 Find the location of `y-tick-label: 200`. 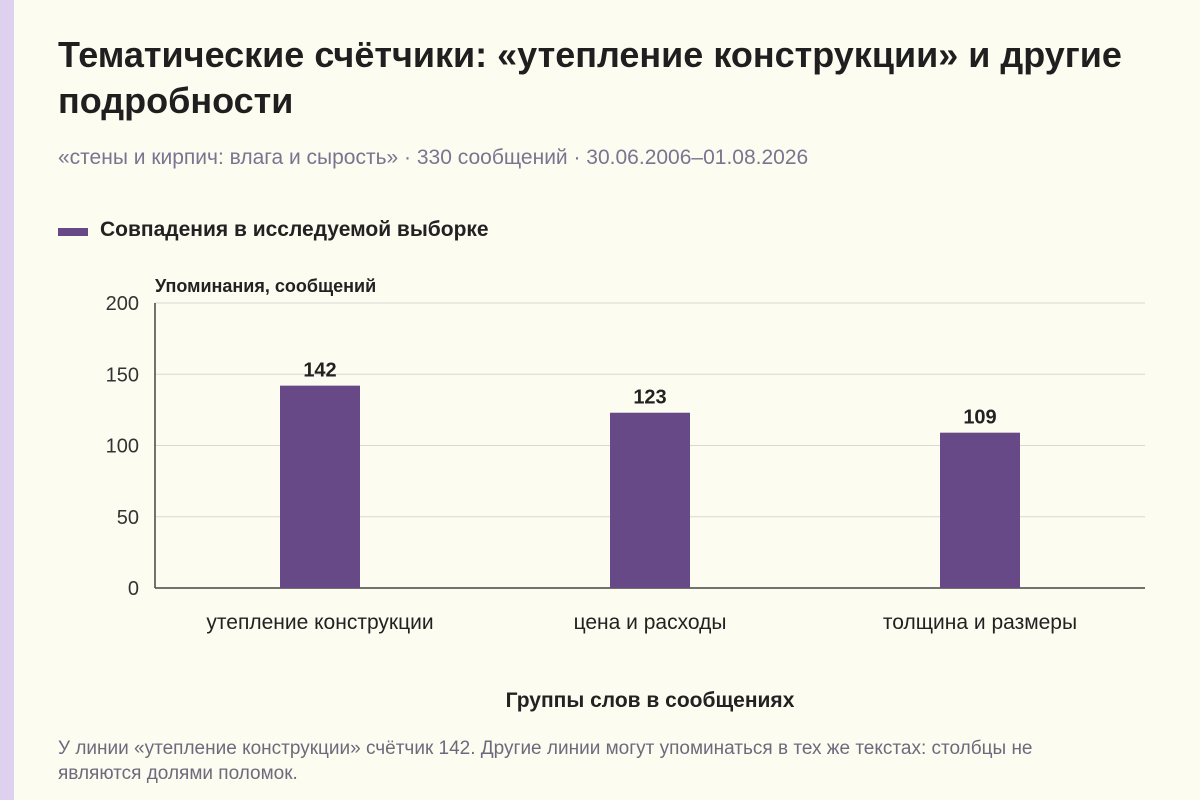

y-tick-label: 200 is located at coordinates (122, 304).